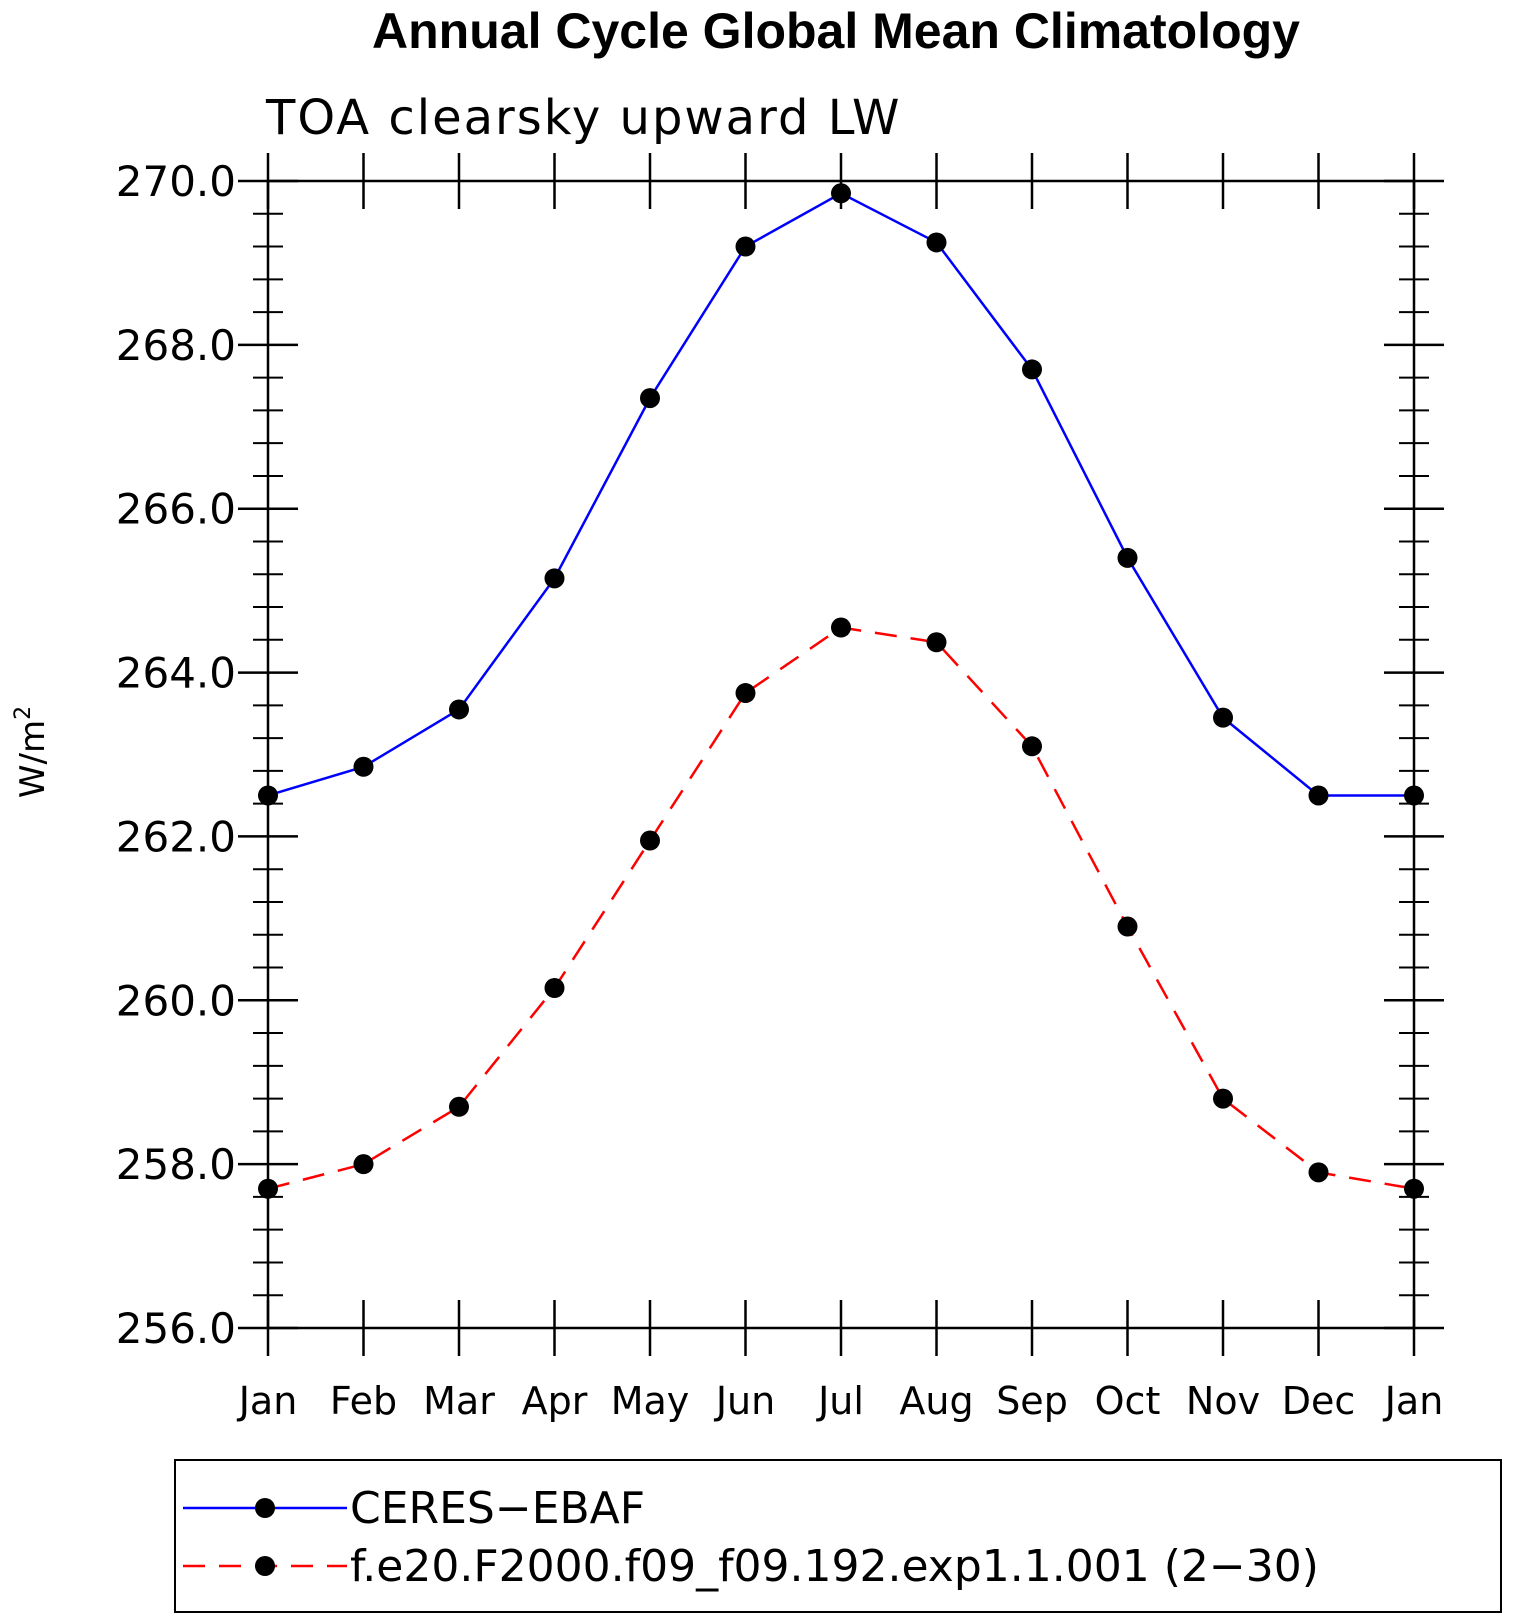 This screenshot has width=1513, height=1620. I want to click on y-tick-label: 256.0, so click(176, 1328).